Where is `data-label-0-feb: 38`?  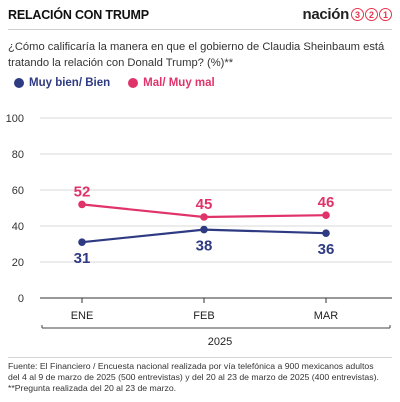
data-label-0-feb: 38 is located at coordinates (204, 246).